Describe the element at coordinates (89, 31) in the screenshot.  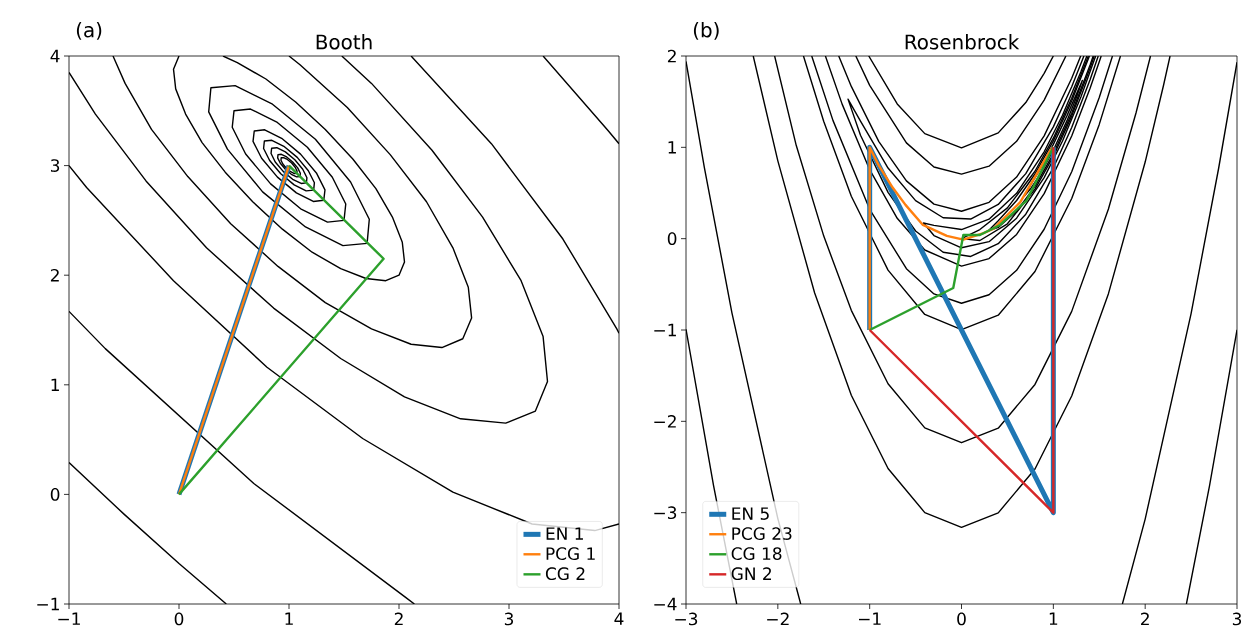
I see `text: (a)` at that location.